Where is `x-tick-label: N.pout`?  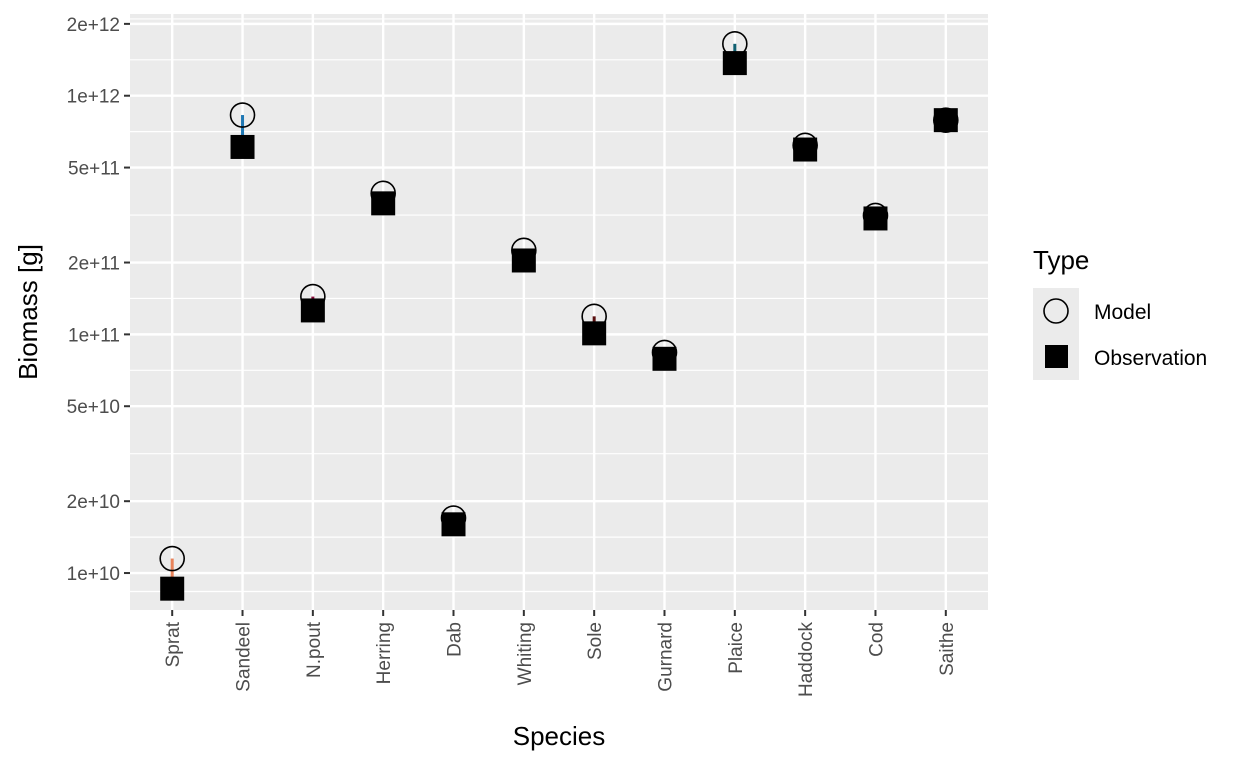 x-tick-label: N.pout is located at coordinates (314, 649).